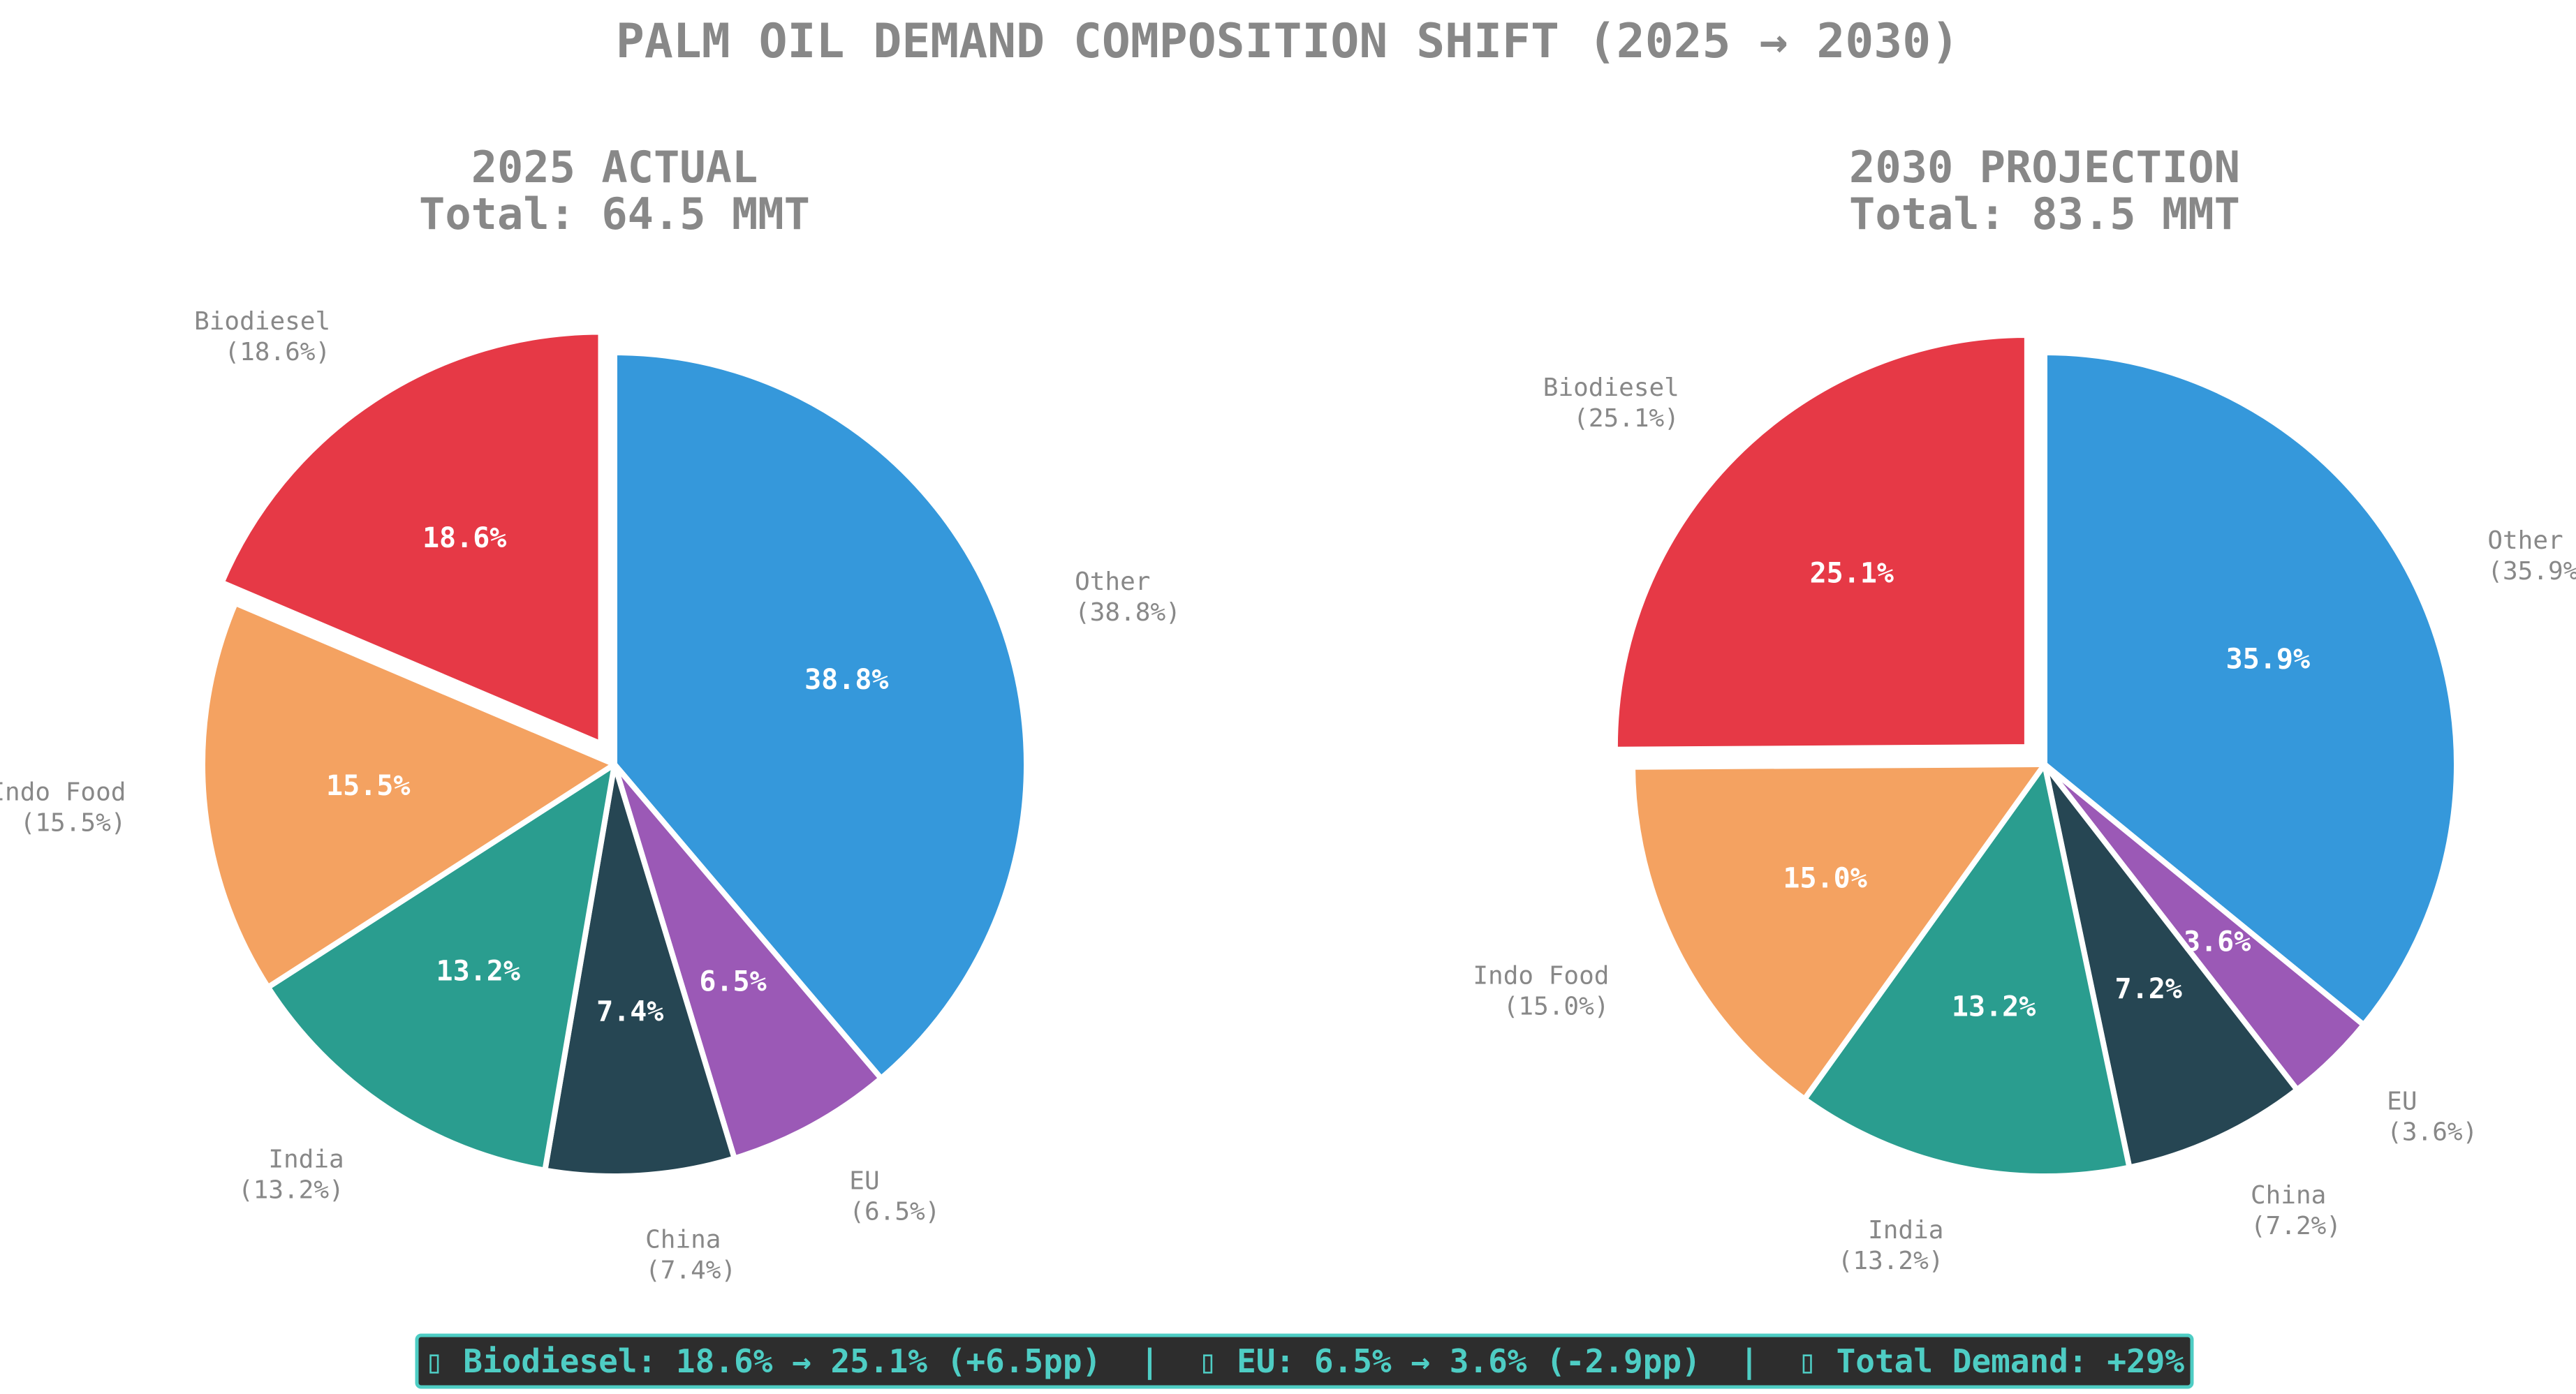 The image size is (2576, 1394). I want to click on pie-2030-slice-indo-food, so click(1838, 932).